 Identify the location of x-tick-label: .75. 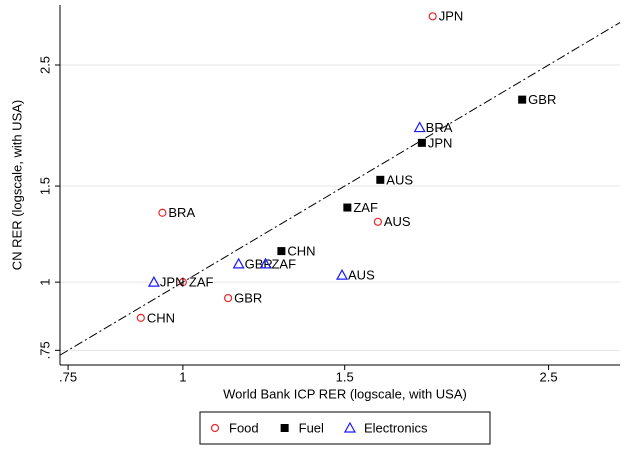
(68, 376).